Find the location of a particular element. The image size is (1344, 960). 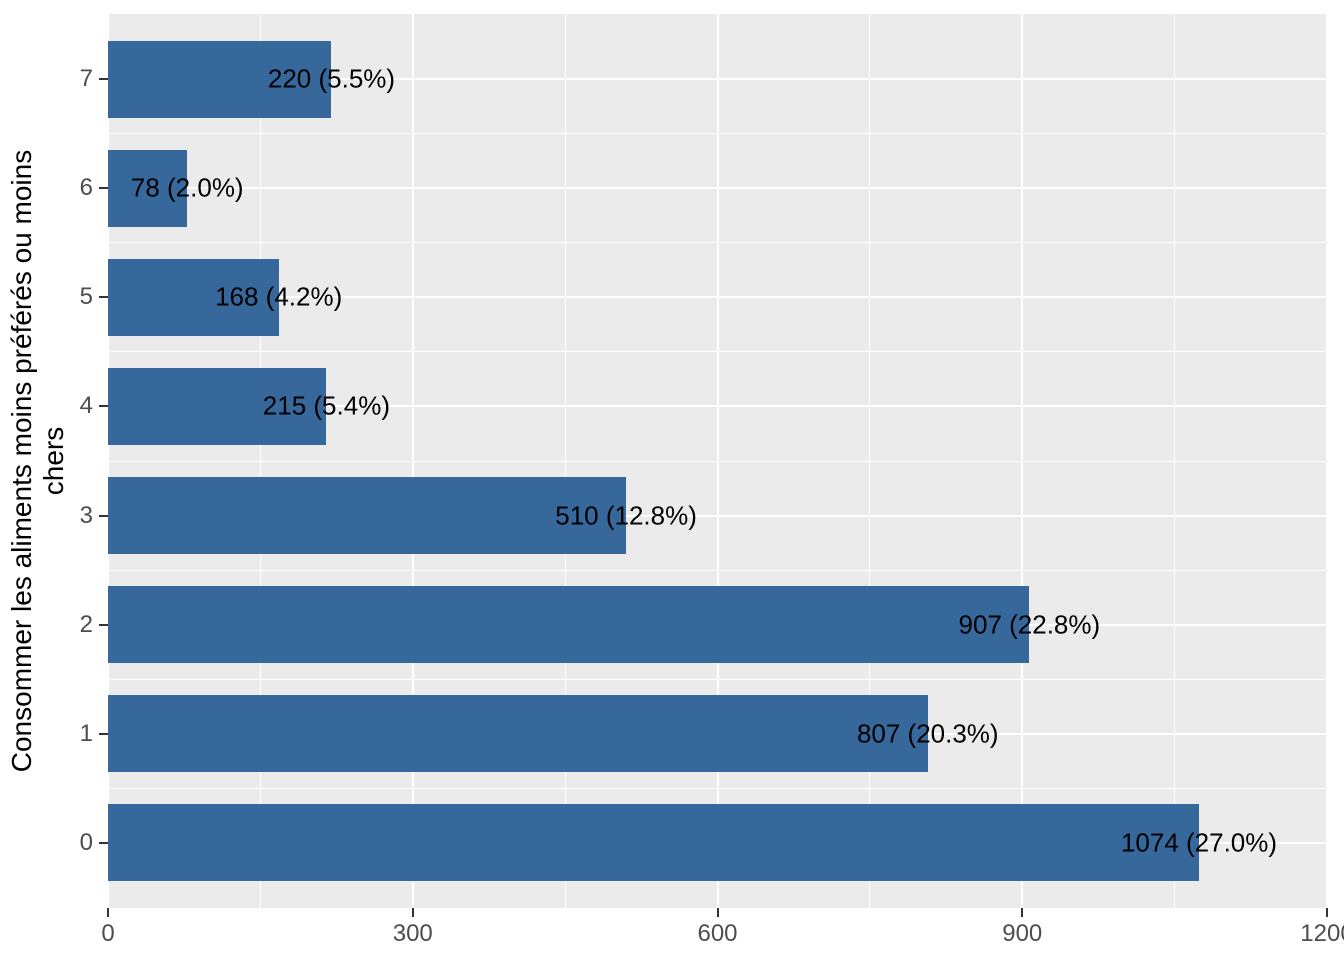

x-tick-label: 600 is located at coordinates (717, 933).